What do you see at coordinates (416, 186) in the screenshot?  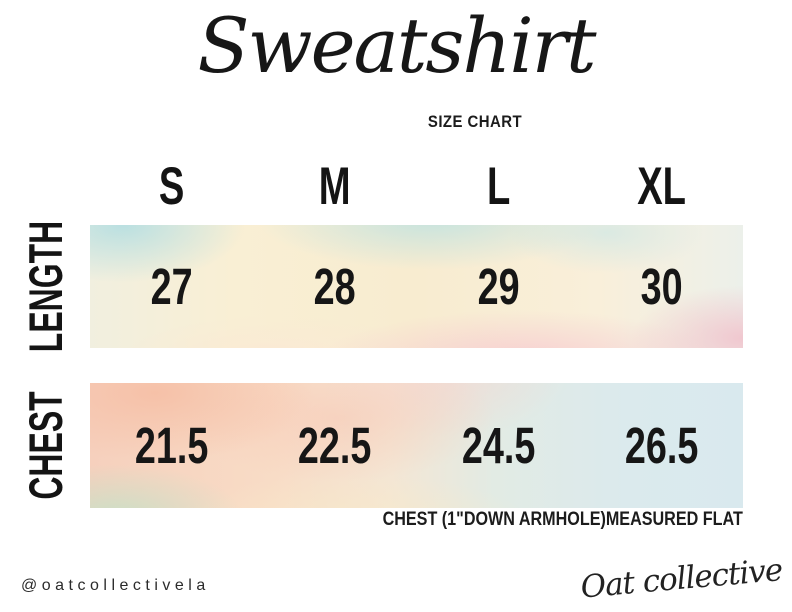 I see `size-column-headers: S M L XL` at bounding box center [416, 186].